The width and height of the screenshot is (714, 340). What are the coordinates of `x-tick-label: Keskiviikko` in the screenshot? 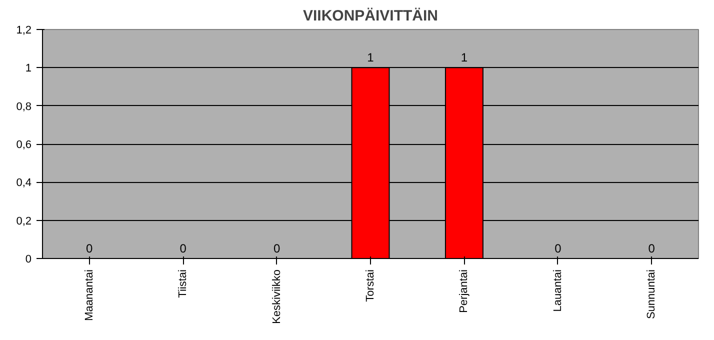 It's located at (276, 297).